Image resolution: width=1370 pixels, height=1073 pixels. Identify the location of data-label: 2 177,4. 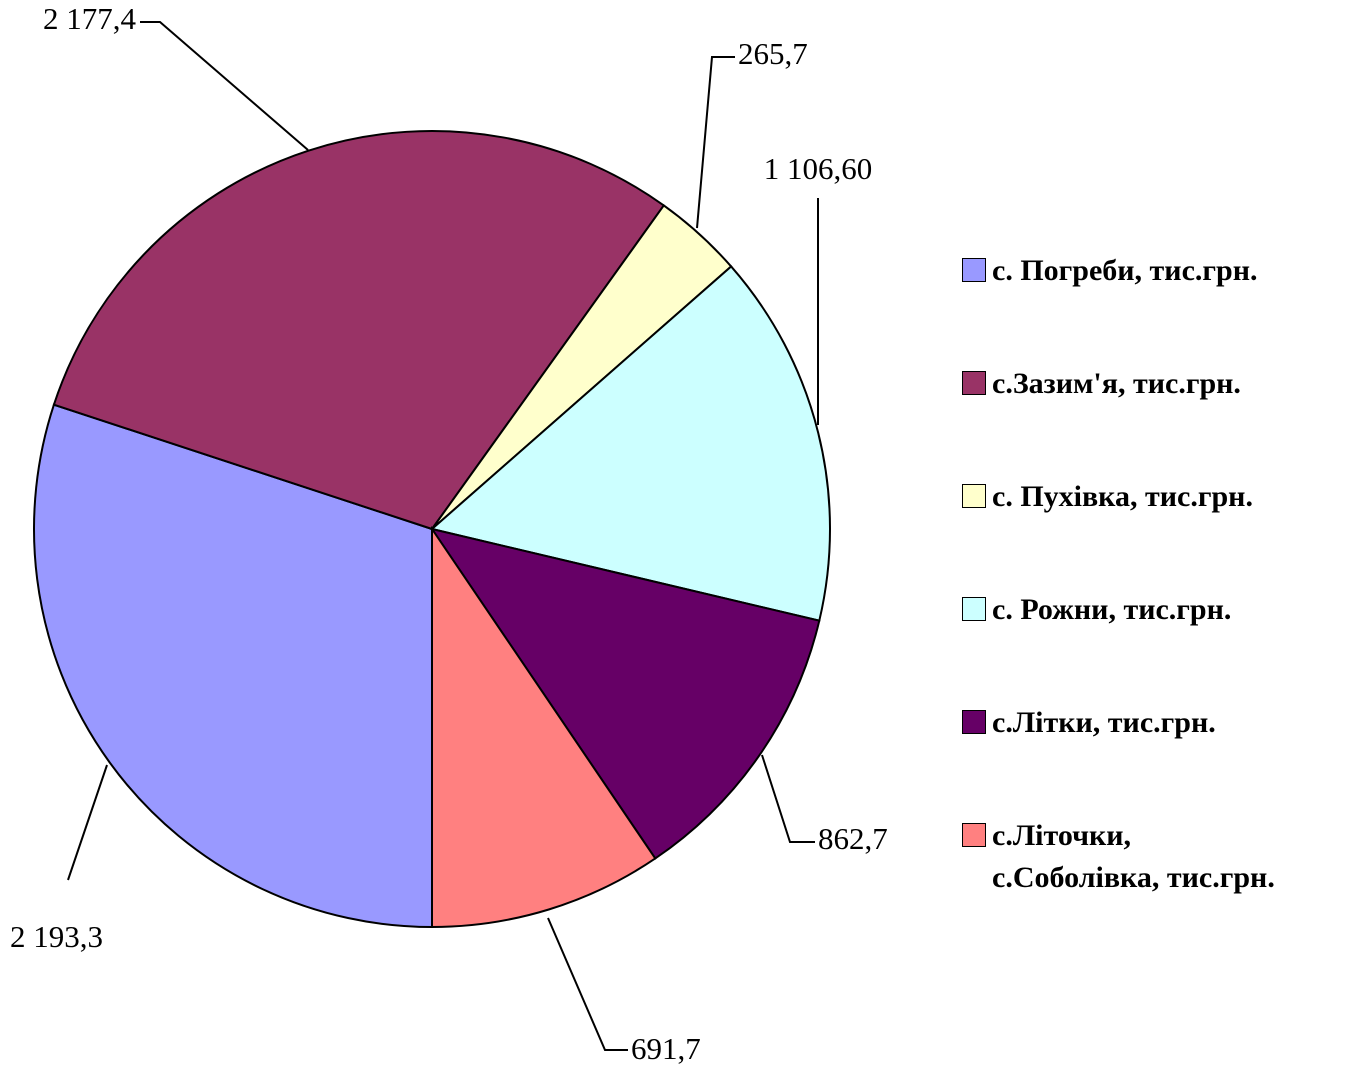
(90, 18).